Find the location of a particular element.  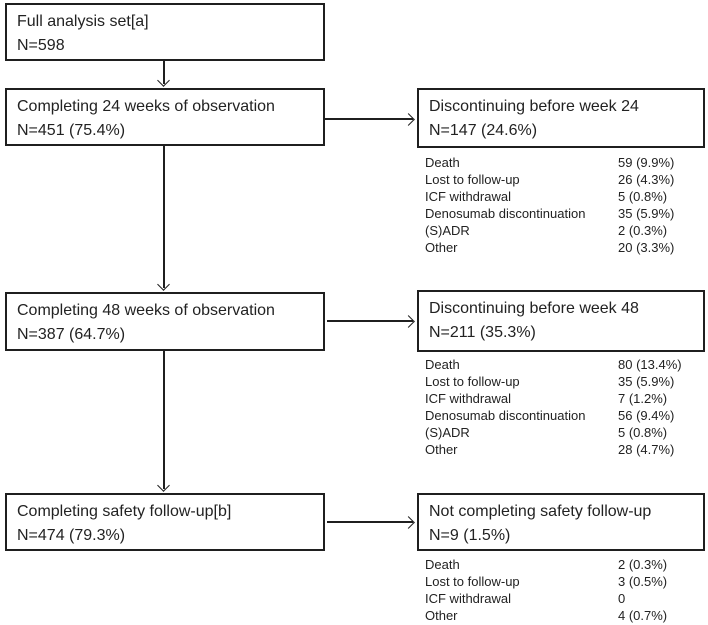

reason-row: Death 2 (0.3%) is located at coordinates (563, 564).